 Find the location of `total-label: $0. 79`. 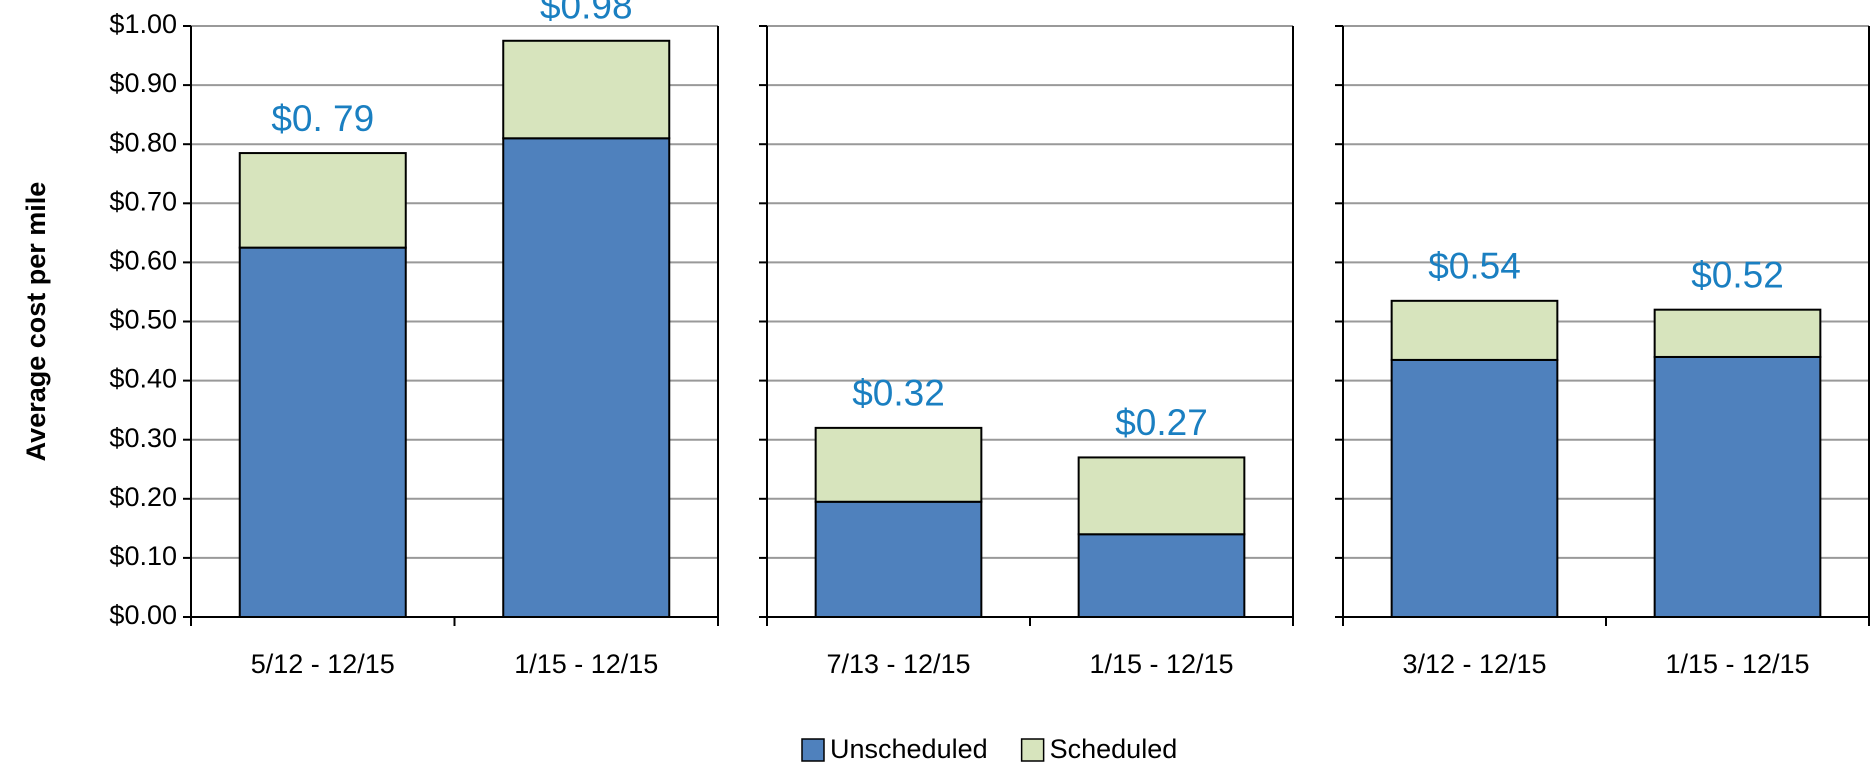

total-label: $0. 79 is located at coordinates (322, 118).